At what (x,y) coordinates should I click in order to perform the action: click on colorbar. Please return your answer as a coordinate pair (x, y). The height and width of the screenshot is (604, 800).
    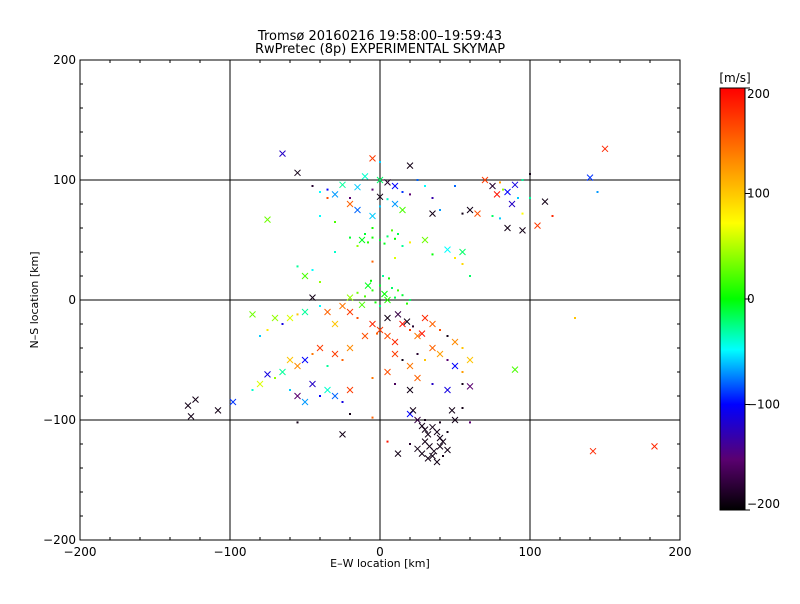
    Looking at the image, I should click on (732, 299).